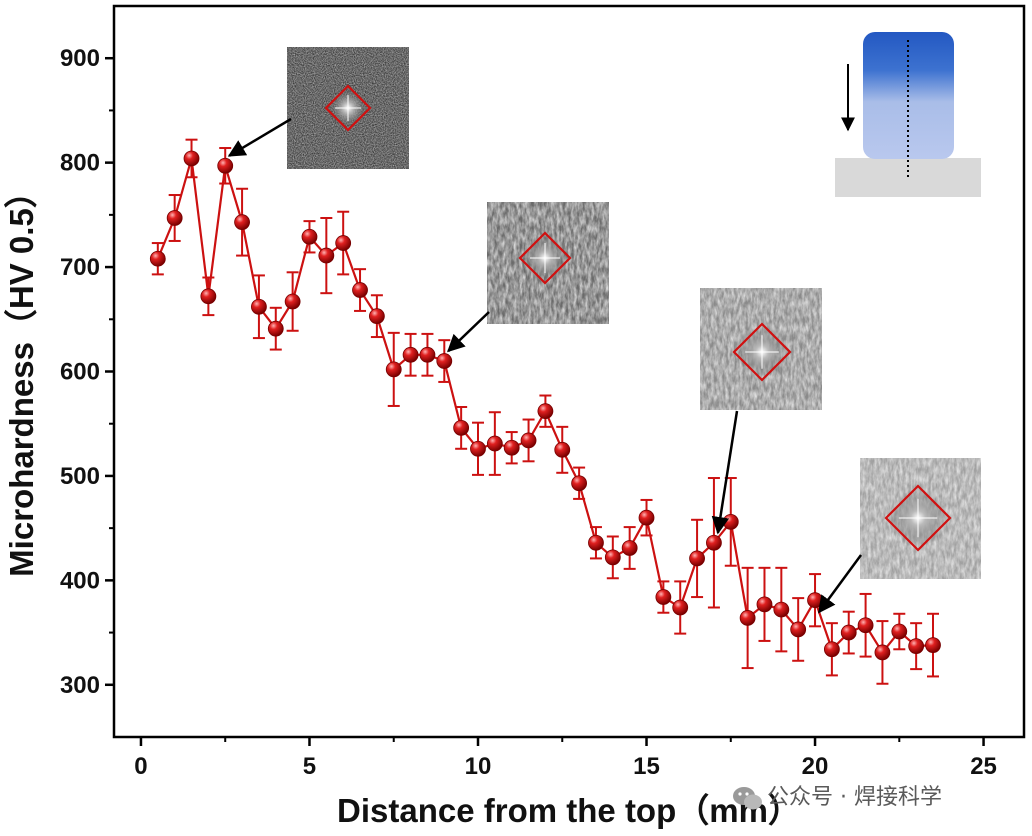 Image resolution: width=1032 pixels, height=836 pixels. Describe the element at coordinates (815, 766) in the screenshot. I see `x-tick-label: 20` at that location.